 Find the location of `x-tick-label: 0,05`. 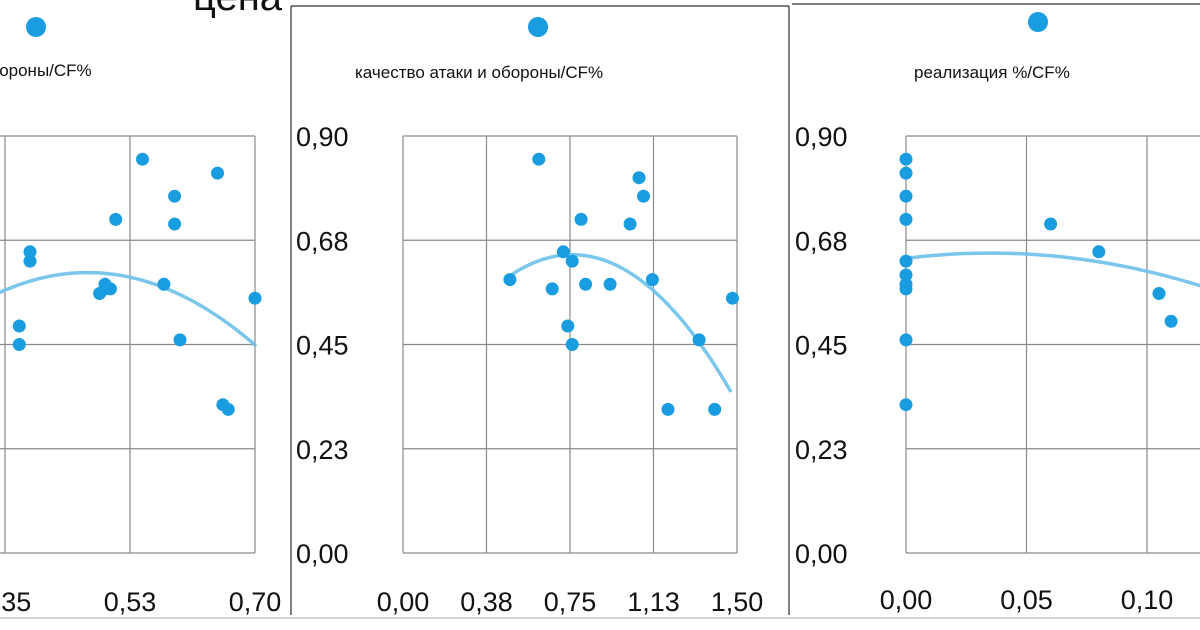

x-tick-label: 0,05 is located at coordinates (1026, 600).